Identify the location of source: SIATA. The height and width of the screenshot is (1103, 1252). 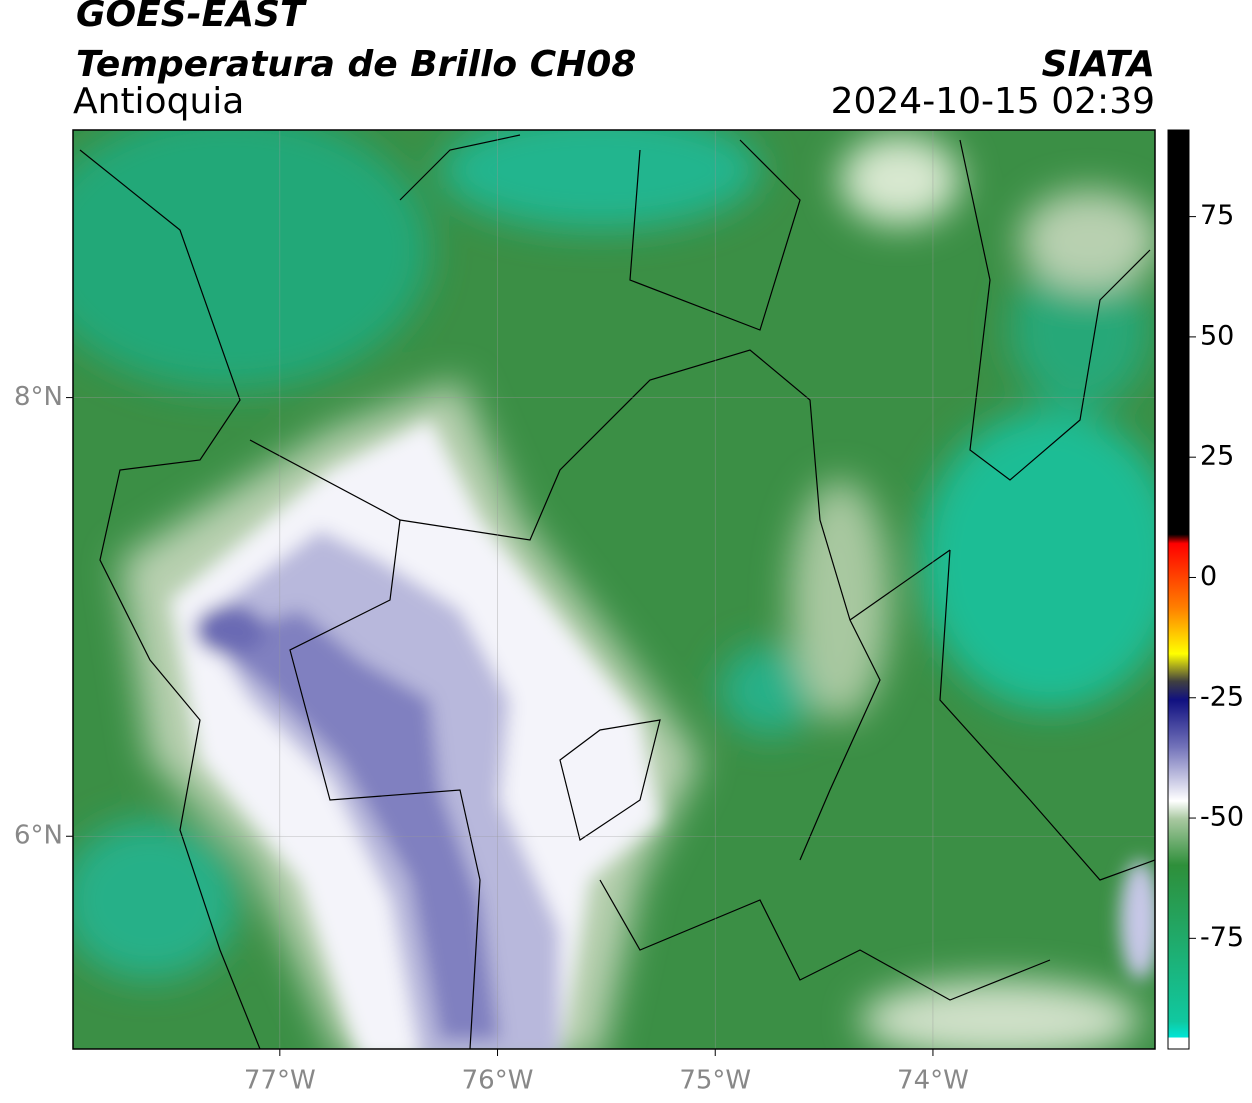
(1098, 64).